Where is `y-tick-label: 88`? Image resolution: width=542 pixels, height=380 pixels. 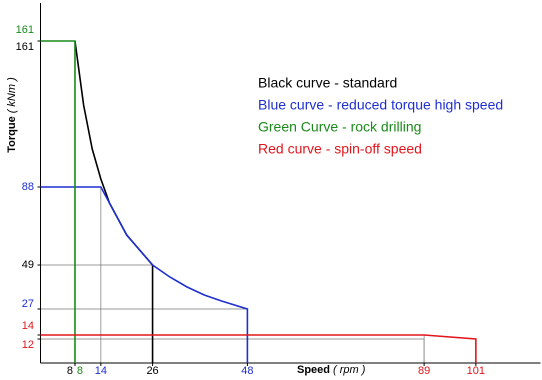
y-tick-label: 88 is located at coordinates (28, 187).